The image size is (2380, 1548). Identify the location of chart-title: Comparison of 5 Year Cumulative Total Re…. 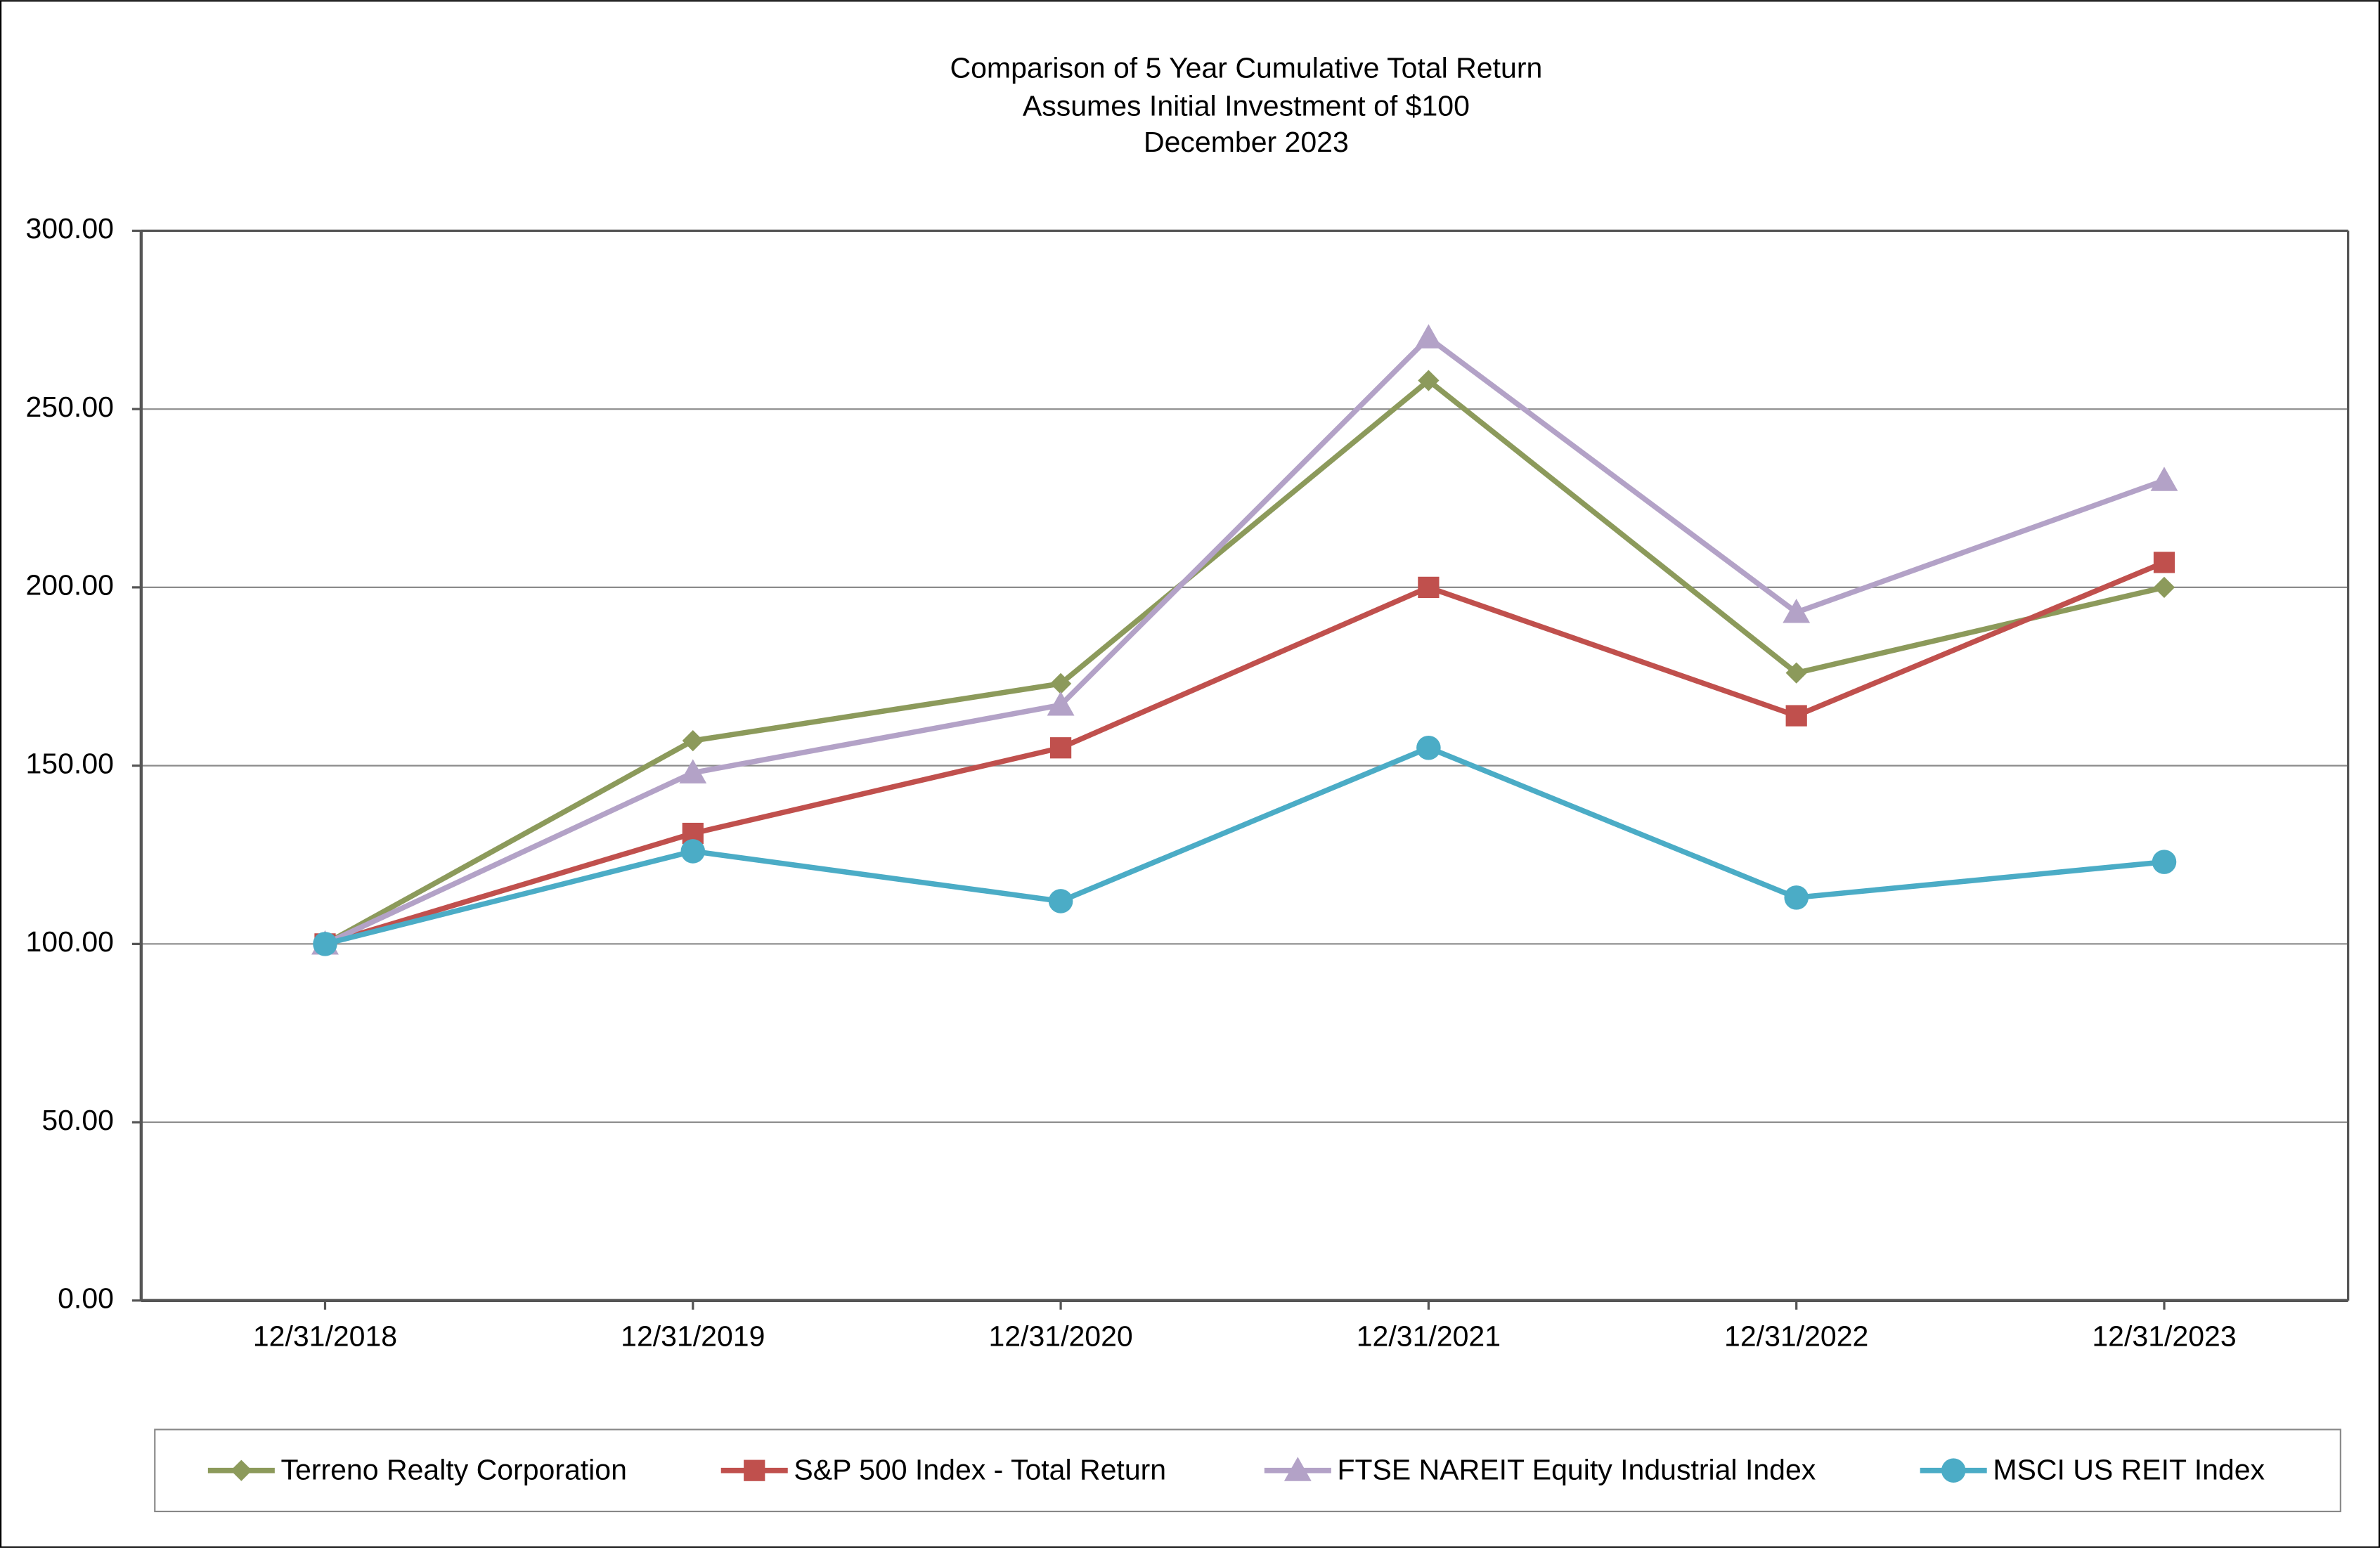
(1246, 67).